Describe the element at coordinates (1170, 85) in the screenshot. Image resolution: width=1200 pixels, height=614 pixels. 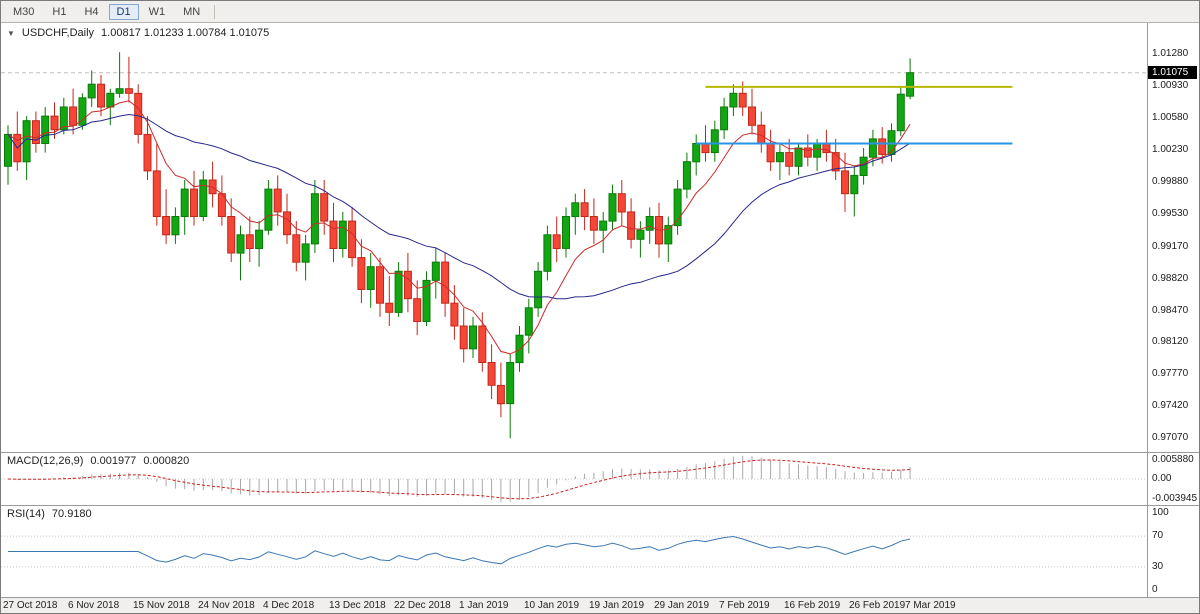
I see `axis-tick-label: 1.00930` at that location.